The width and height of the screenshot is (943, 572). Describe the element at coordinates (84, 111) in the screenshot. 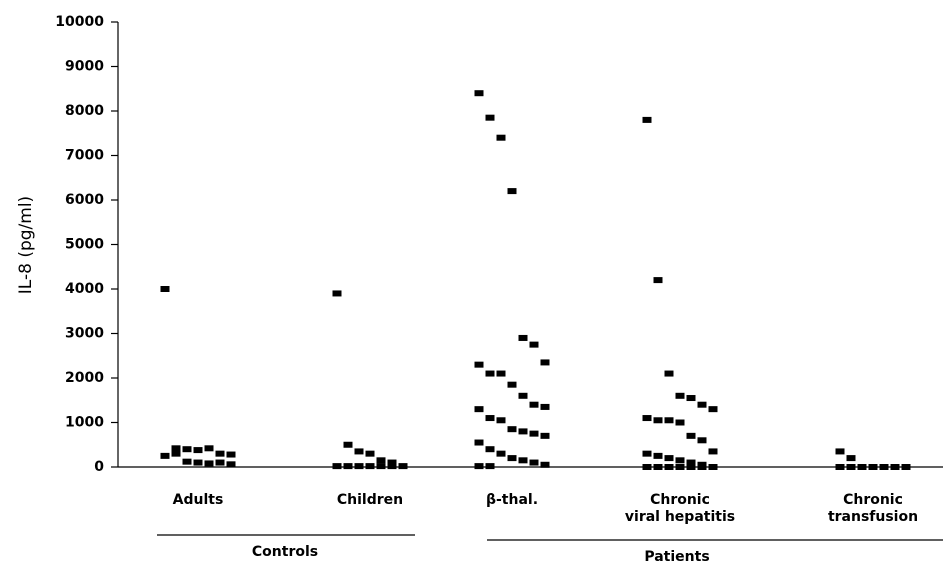

I see `y-tick-label: 8000` at that location.